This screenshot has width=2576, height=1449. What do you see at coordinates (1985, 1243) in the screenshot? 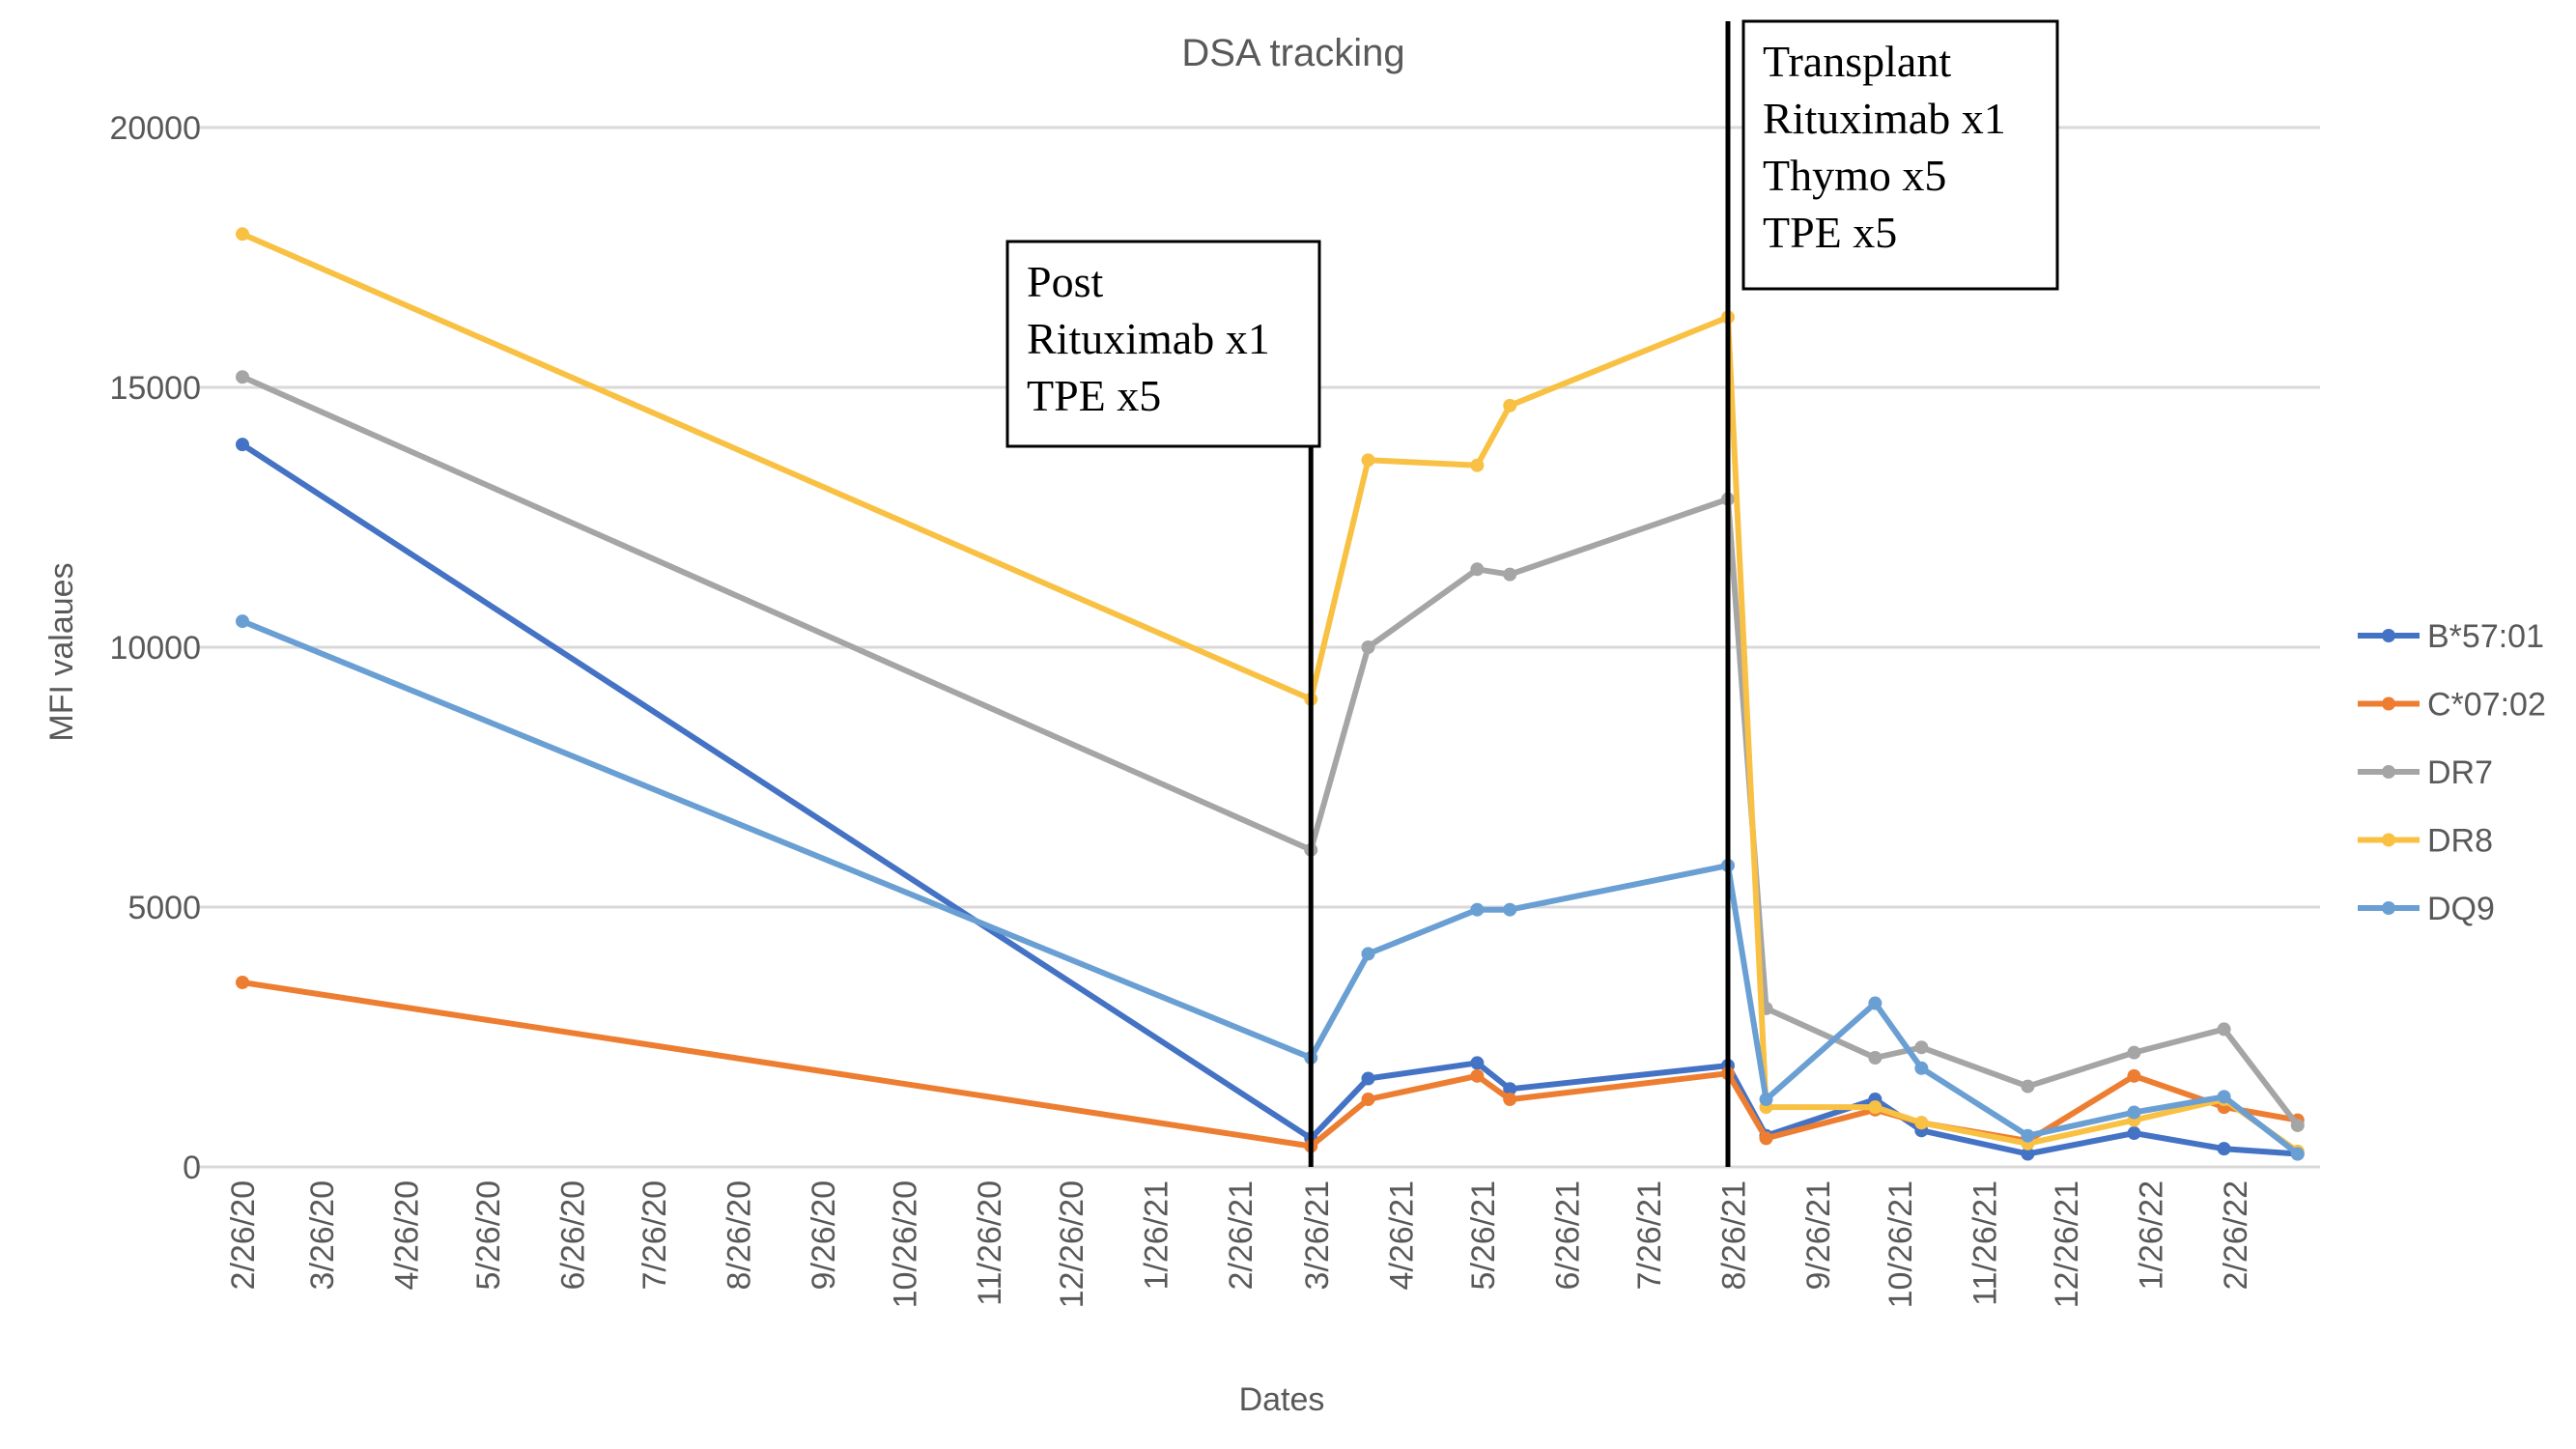
I see `x-tick-label: 11/26/21` at bounding box center [1985, 1243].